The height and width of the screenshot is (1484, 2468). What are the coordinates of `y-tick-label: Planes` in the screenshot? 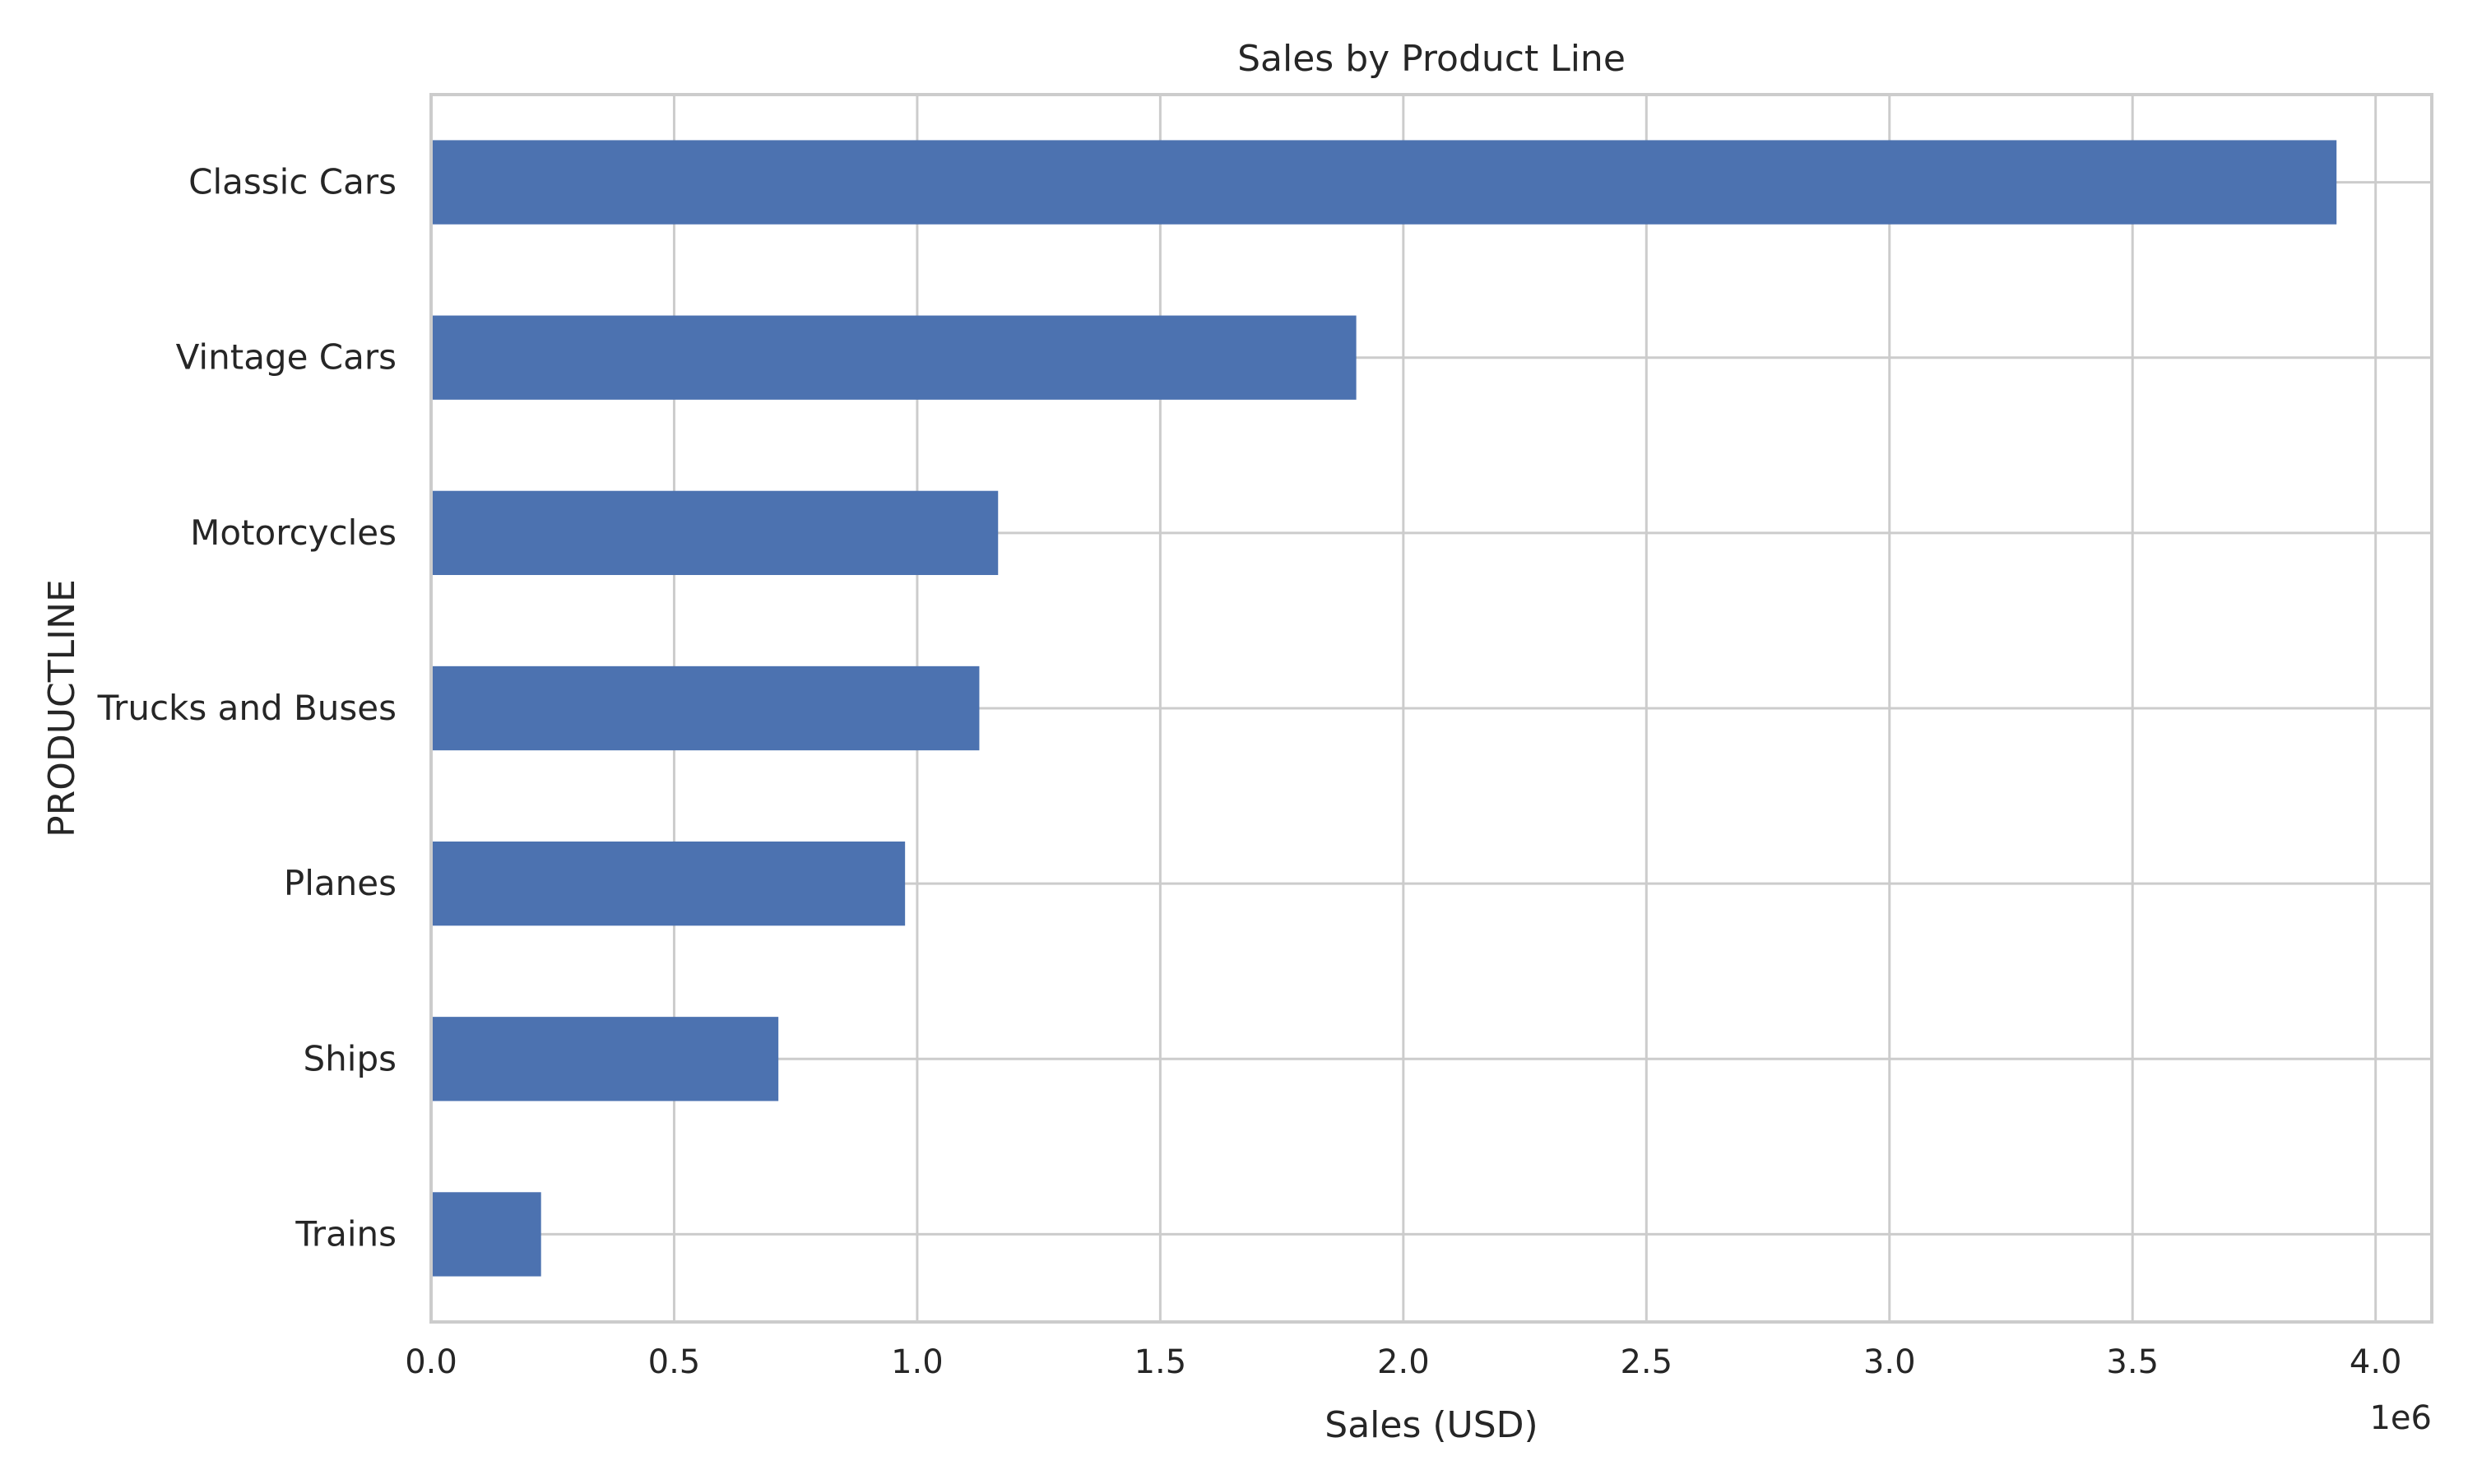 It's located at (340, 883).